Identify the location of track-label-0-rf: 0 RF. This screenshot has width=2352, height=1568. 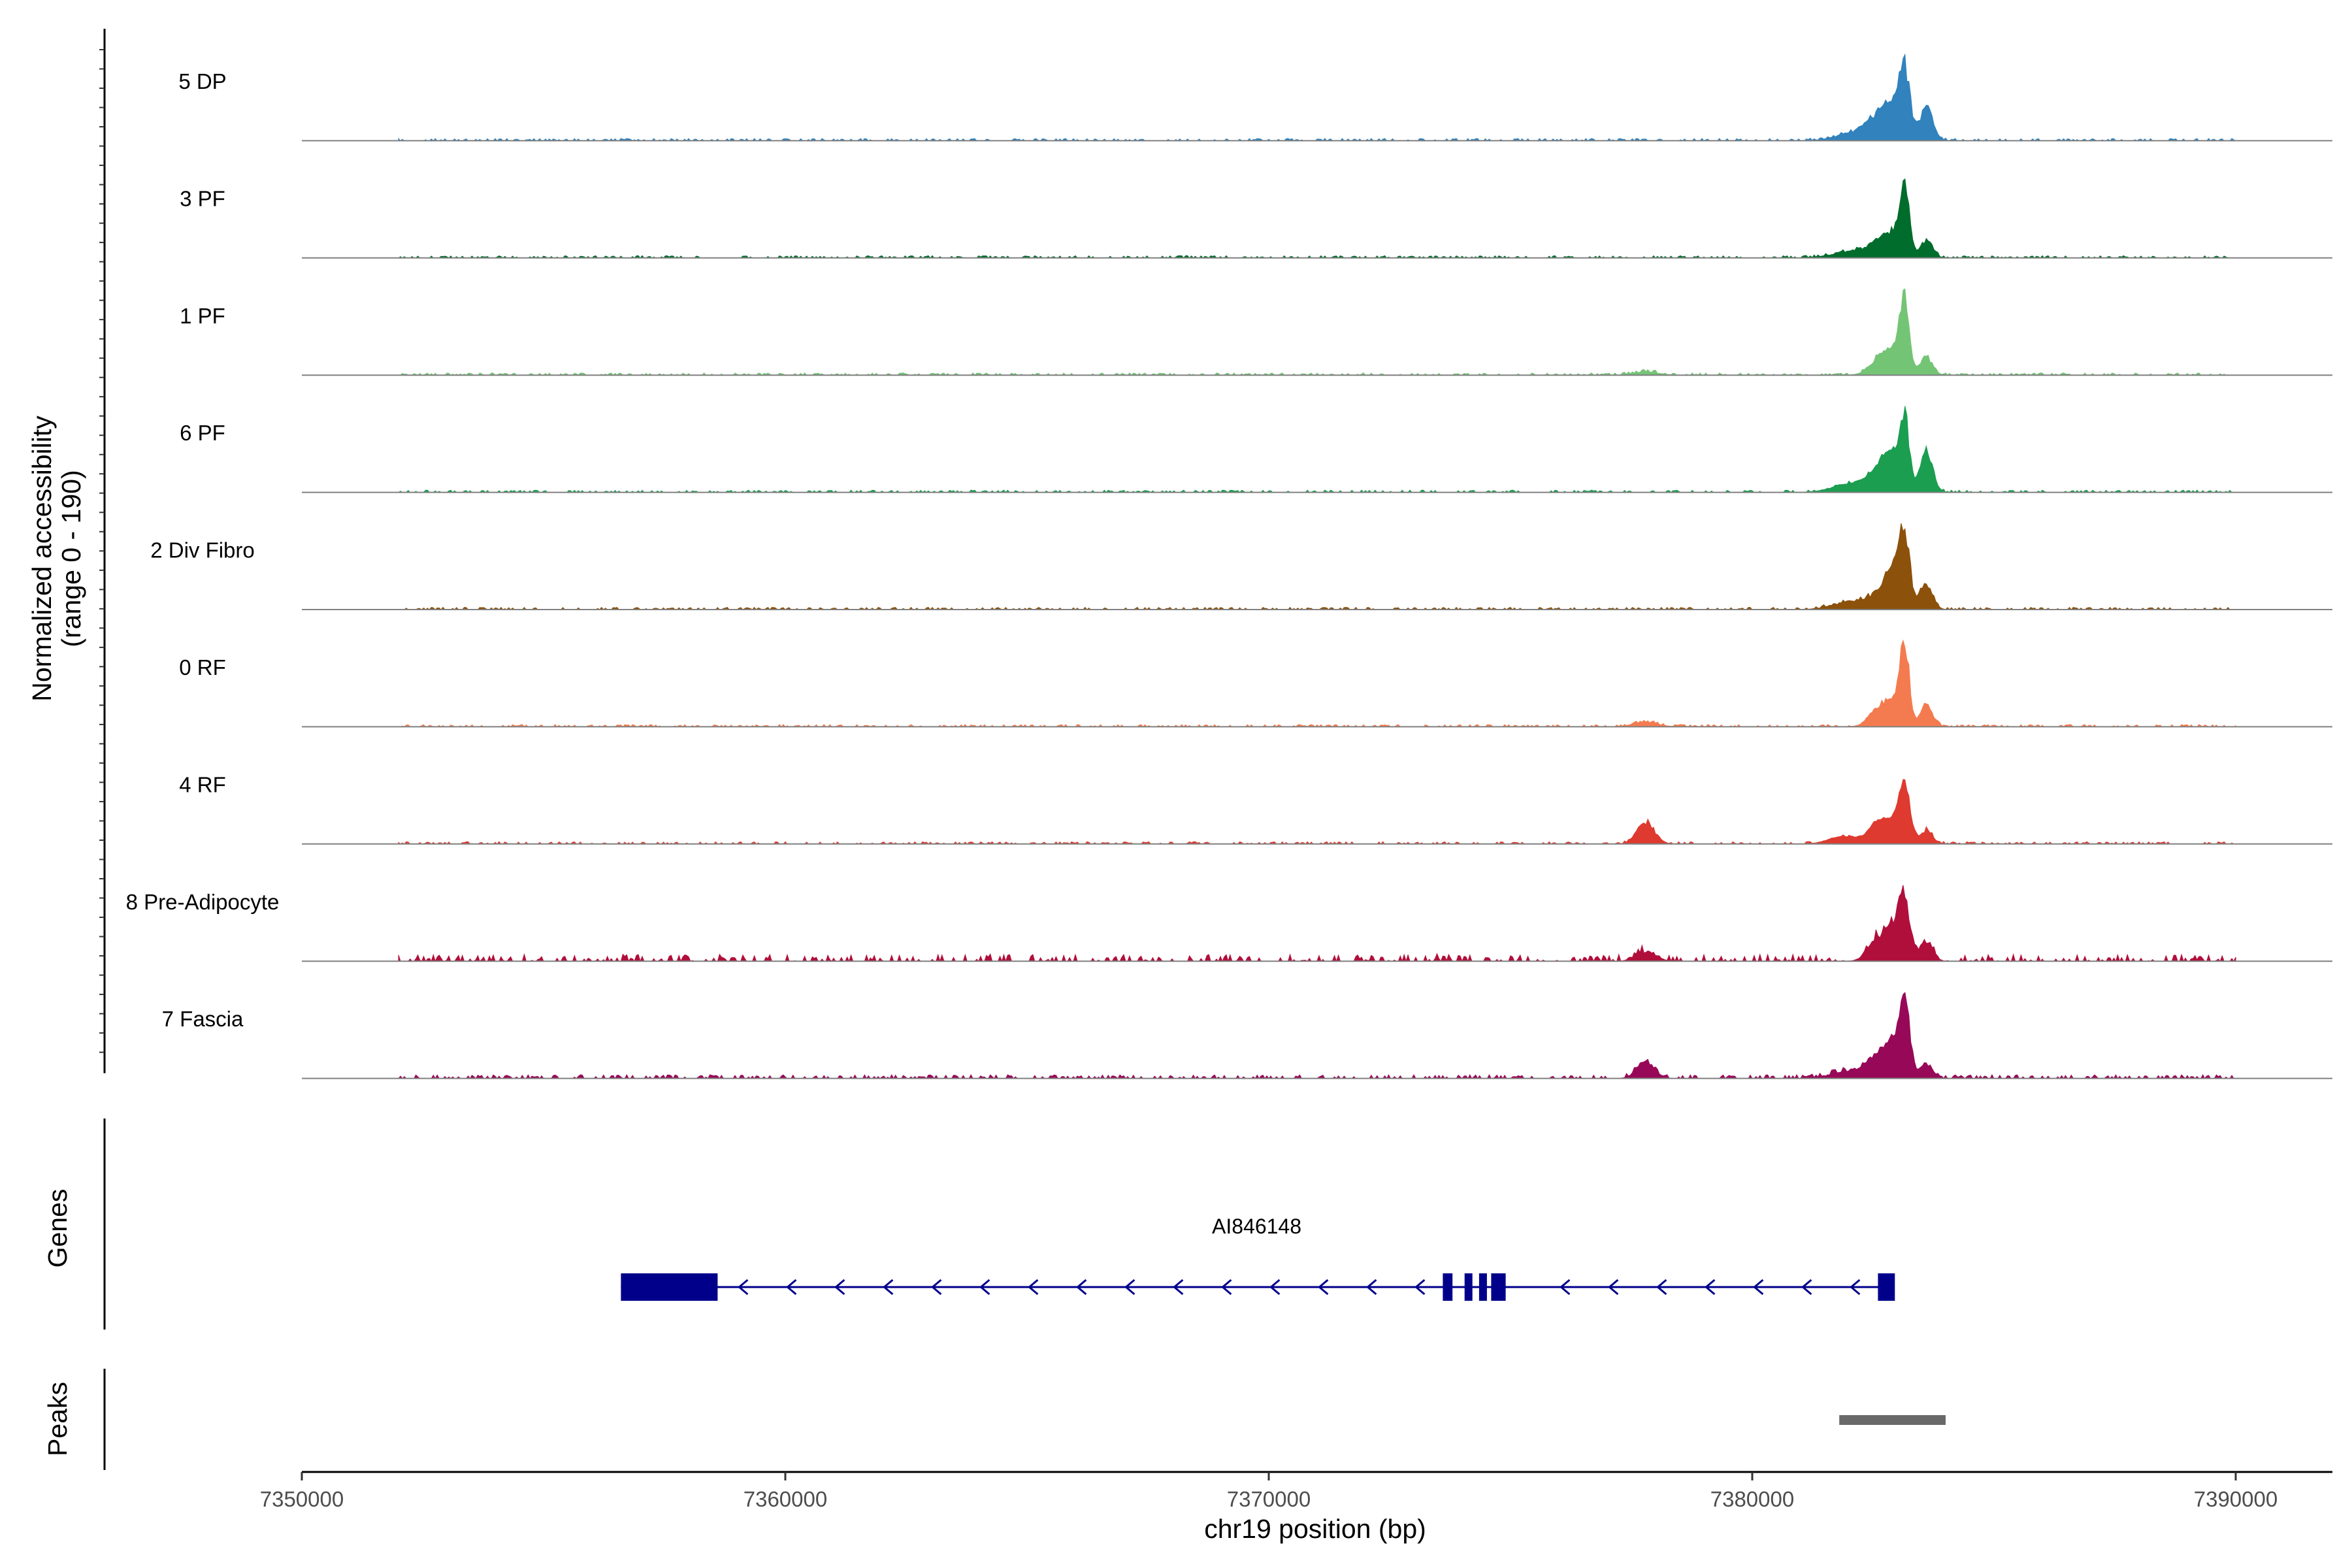
(202, 667).